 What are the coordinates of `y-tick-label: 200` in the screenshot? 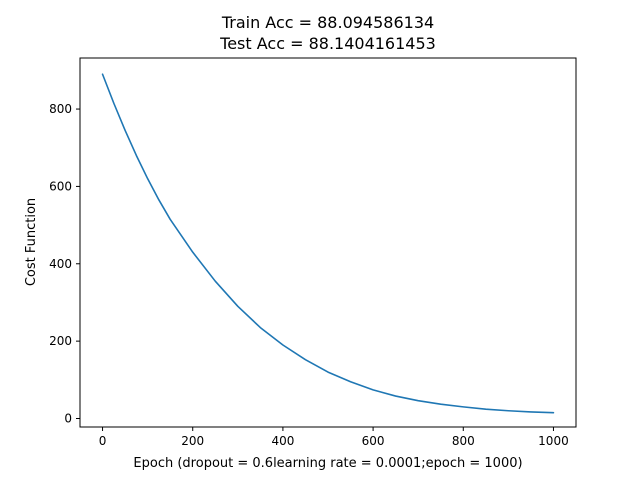 It's located at (60, 341).